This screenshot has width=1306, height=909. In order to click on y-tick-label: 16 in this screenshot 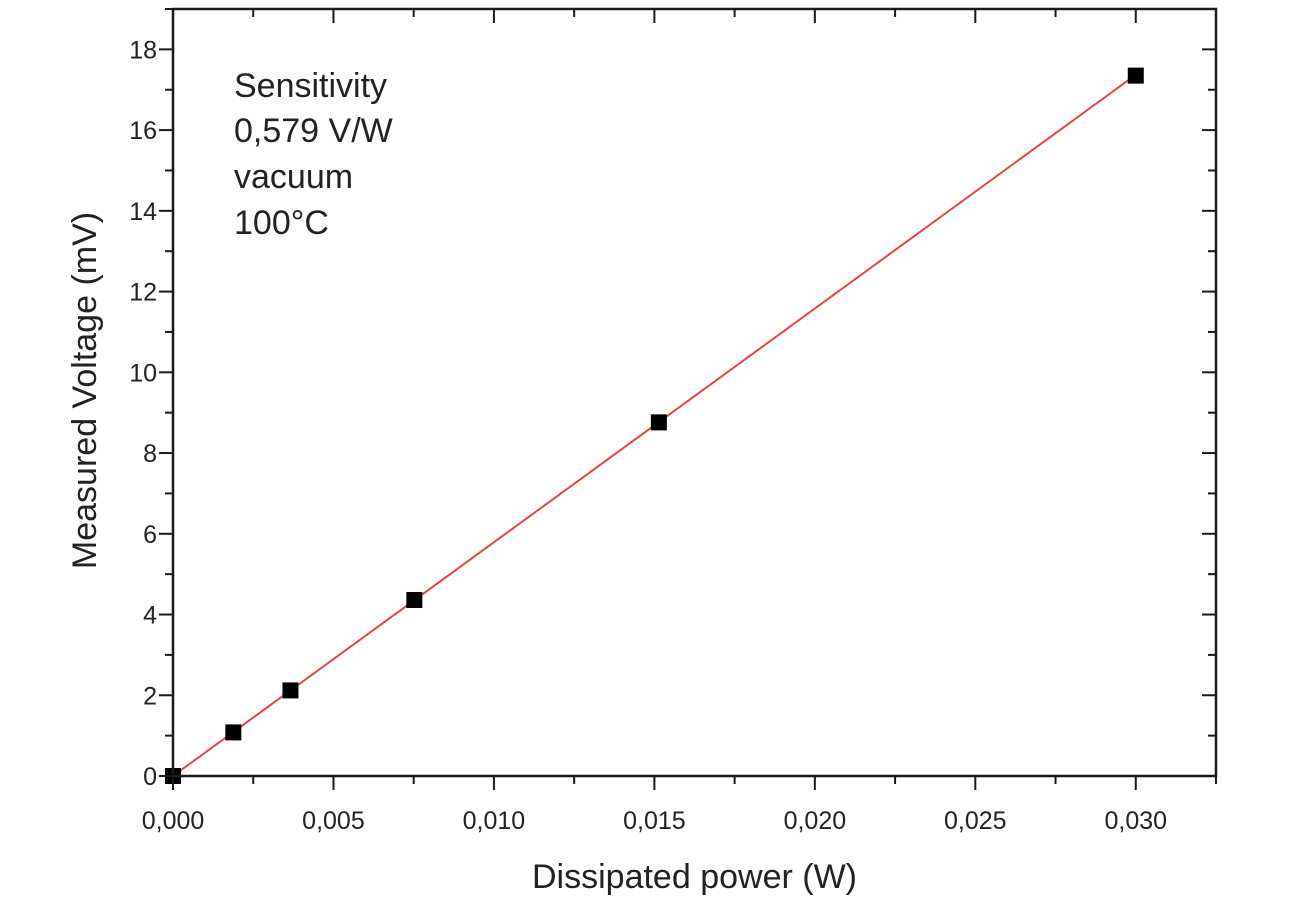, I will do `click(143, 131)`.